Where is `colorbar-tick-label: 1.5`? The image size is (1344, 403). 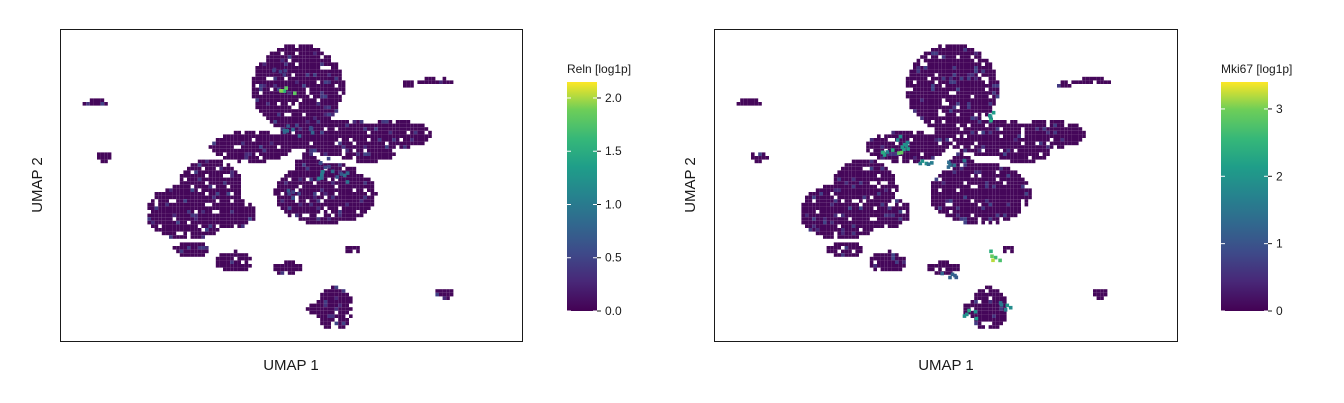
colorbar-tick-label: 1.5 is located at coordinates (613, 151).